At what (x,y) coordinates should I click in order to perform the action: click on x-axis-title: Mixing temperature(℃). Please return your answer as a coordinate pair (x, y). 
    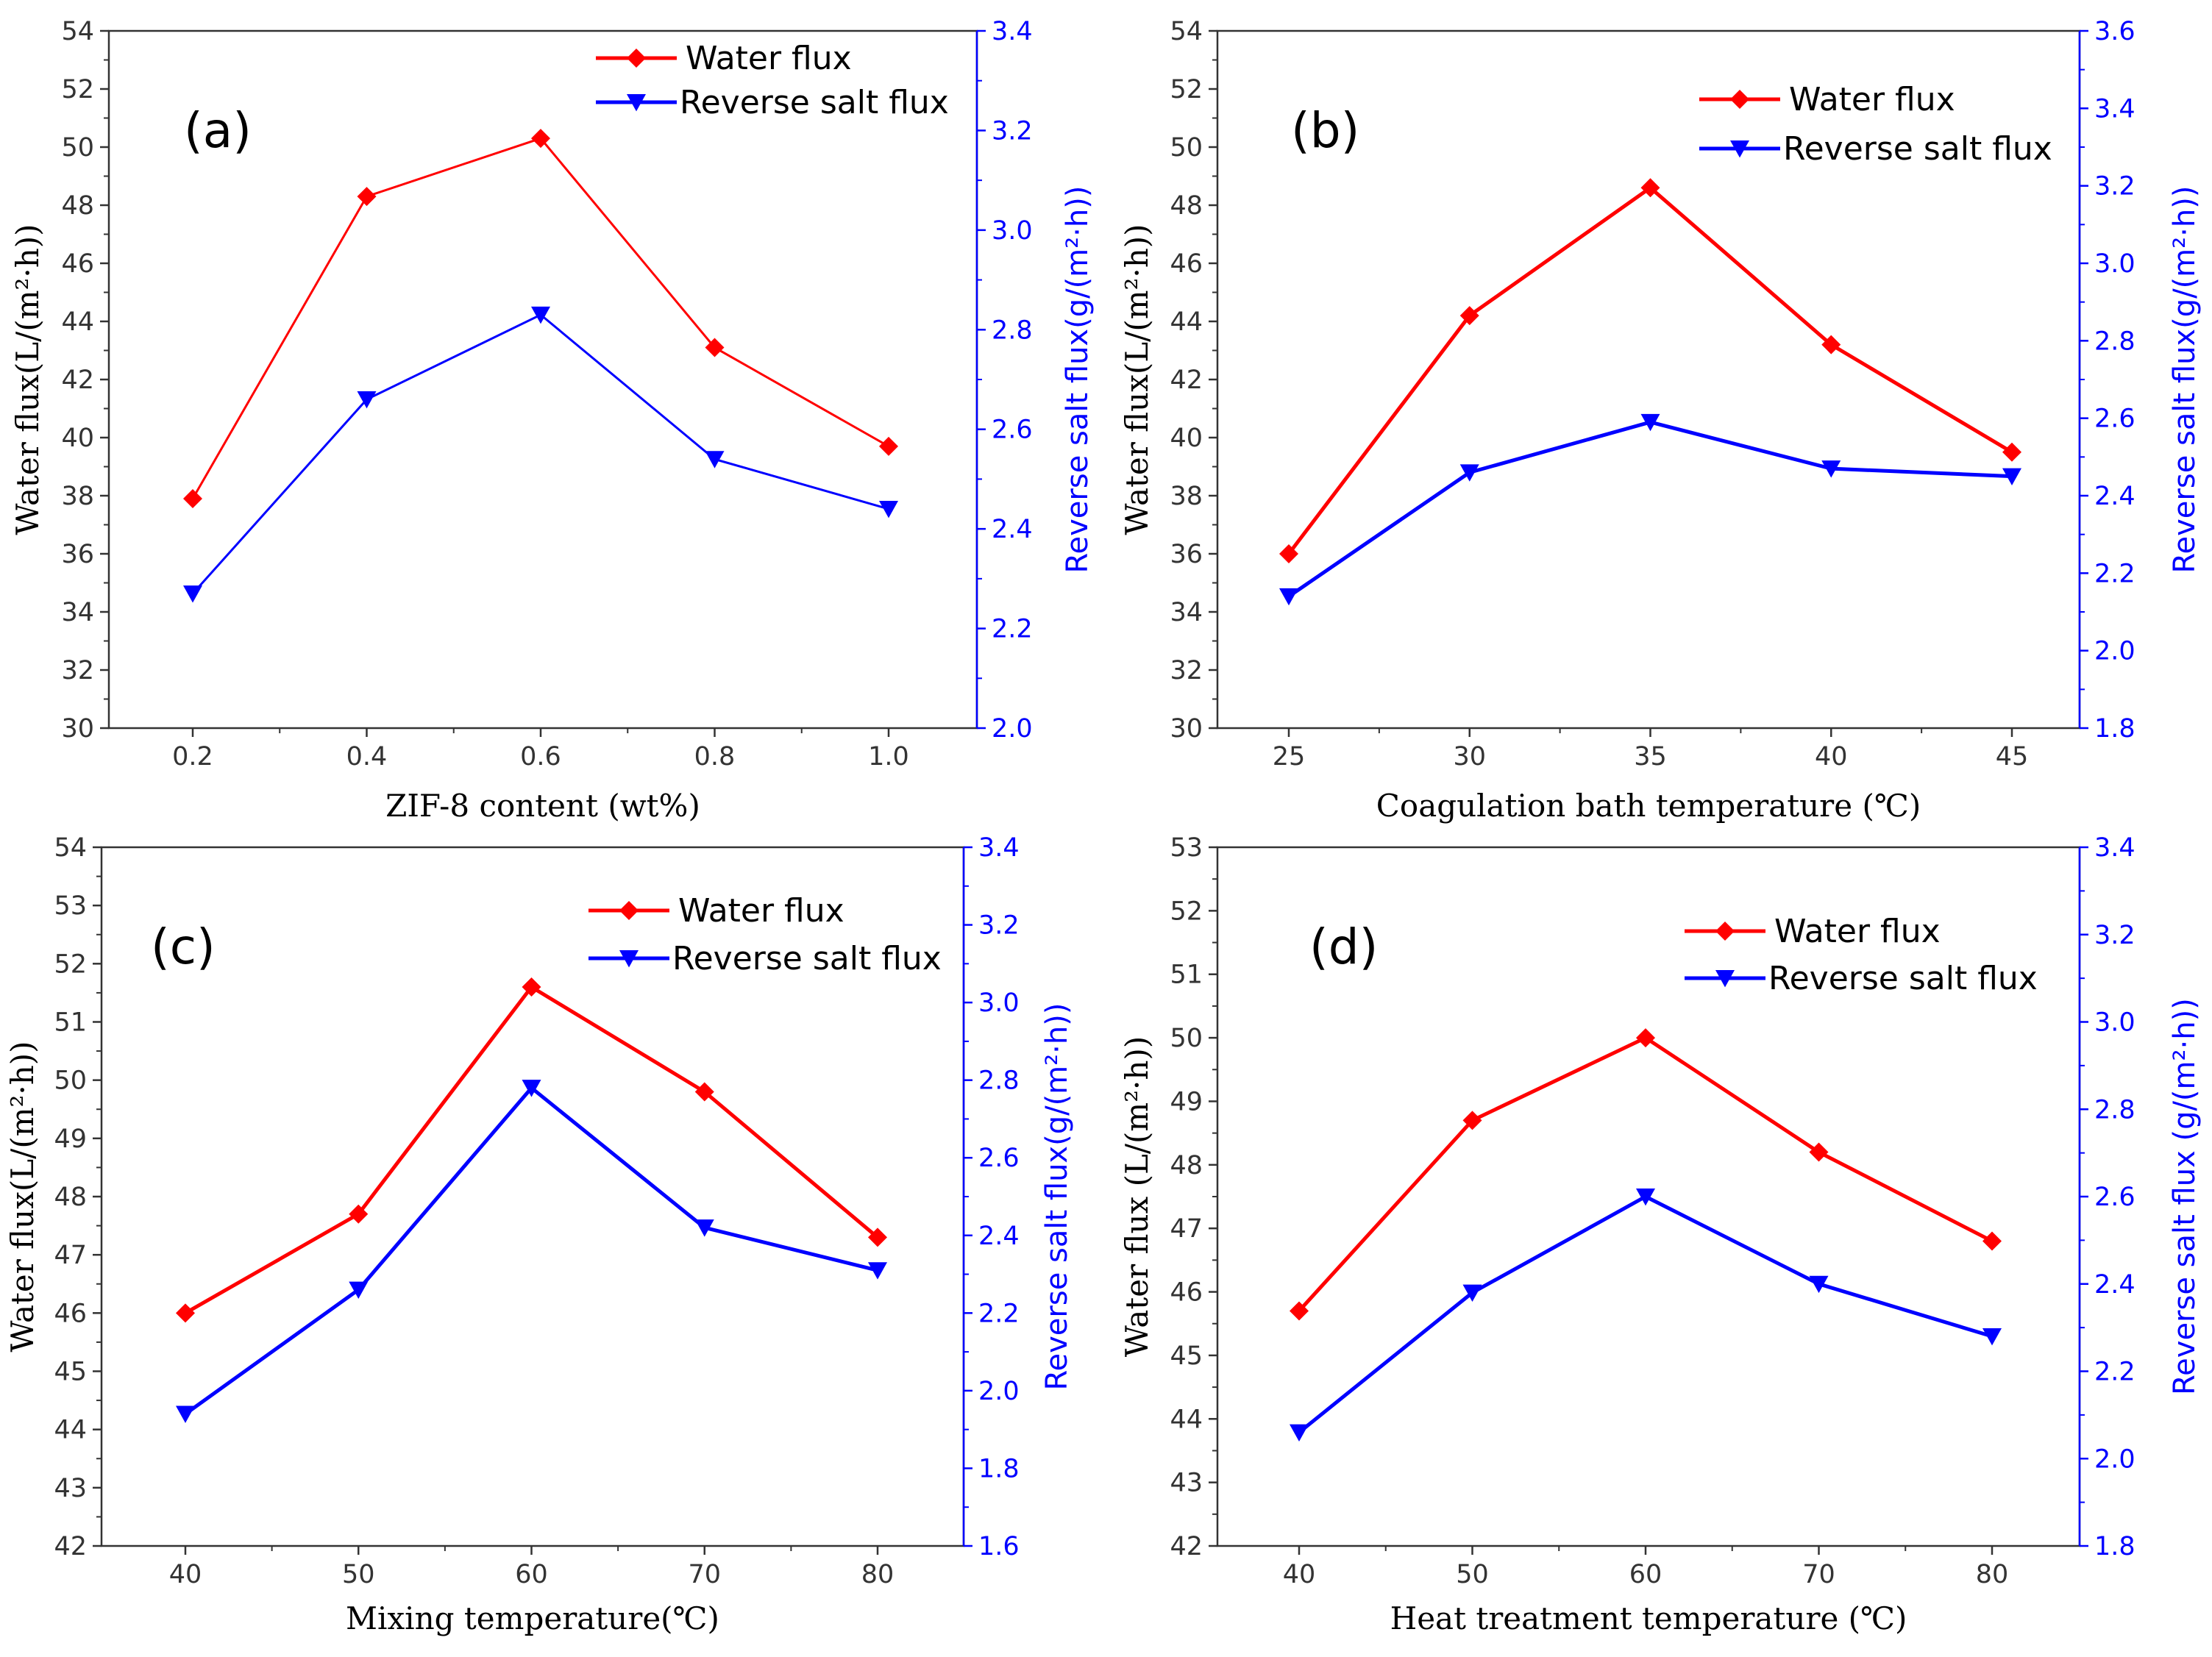
    Looking at the image, I should click on (532, 1618).